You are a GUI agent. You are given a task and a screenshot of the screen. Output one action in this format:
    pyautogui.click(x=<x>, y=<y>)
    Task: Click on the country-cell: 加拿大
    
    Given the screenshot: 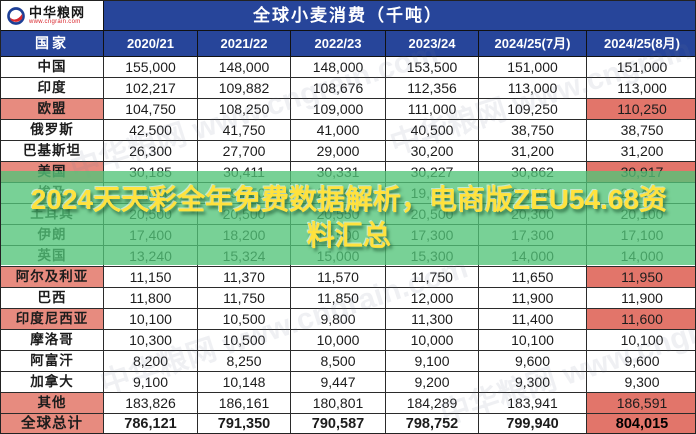 What is the action you would take?
    pyautogui.click(x=52, y=382)
    